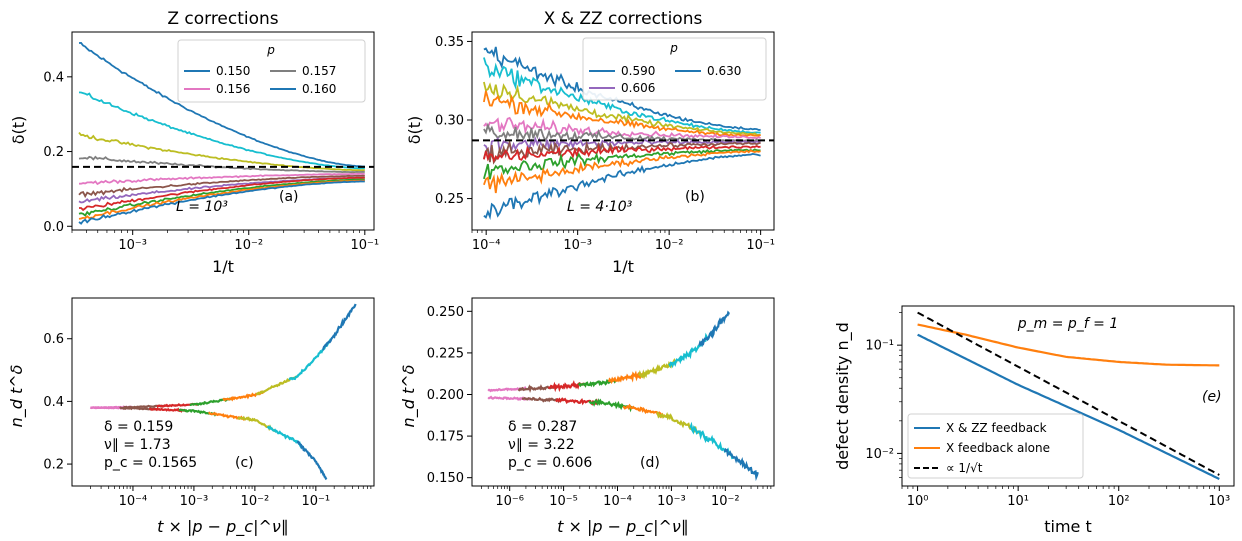 Image resolution: width=1242 pixels, height=541 pixels. What do you see at coordinates (222, 19) in the screenshot?
I see `panel-a-title: Z corrections` at bounding box center [222, 19].